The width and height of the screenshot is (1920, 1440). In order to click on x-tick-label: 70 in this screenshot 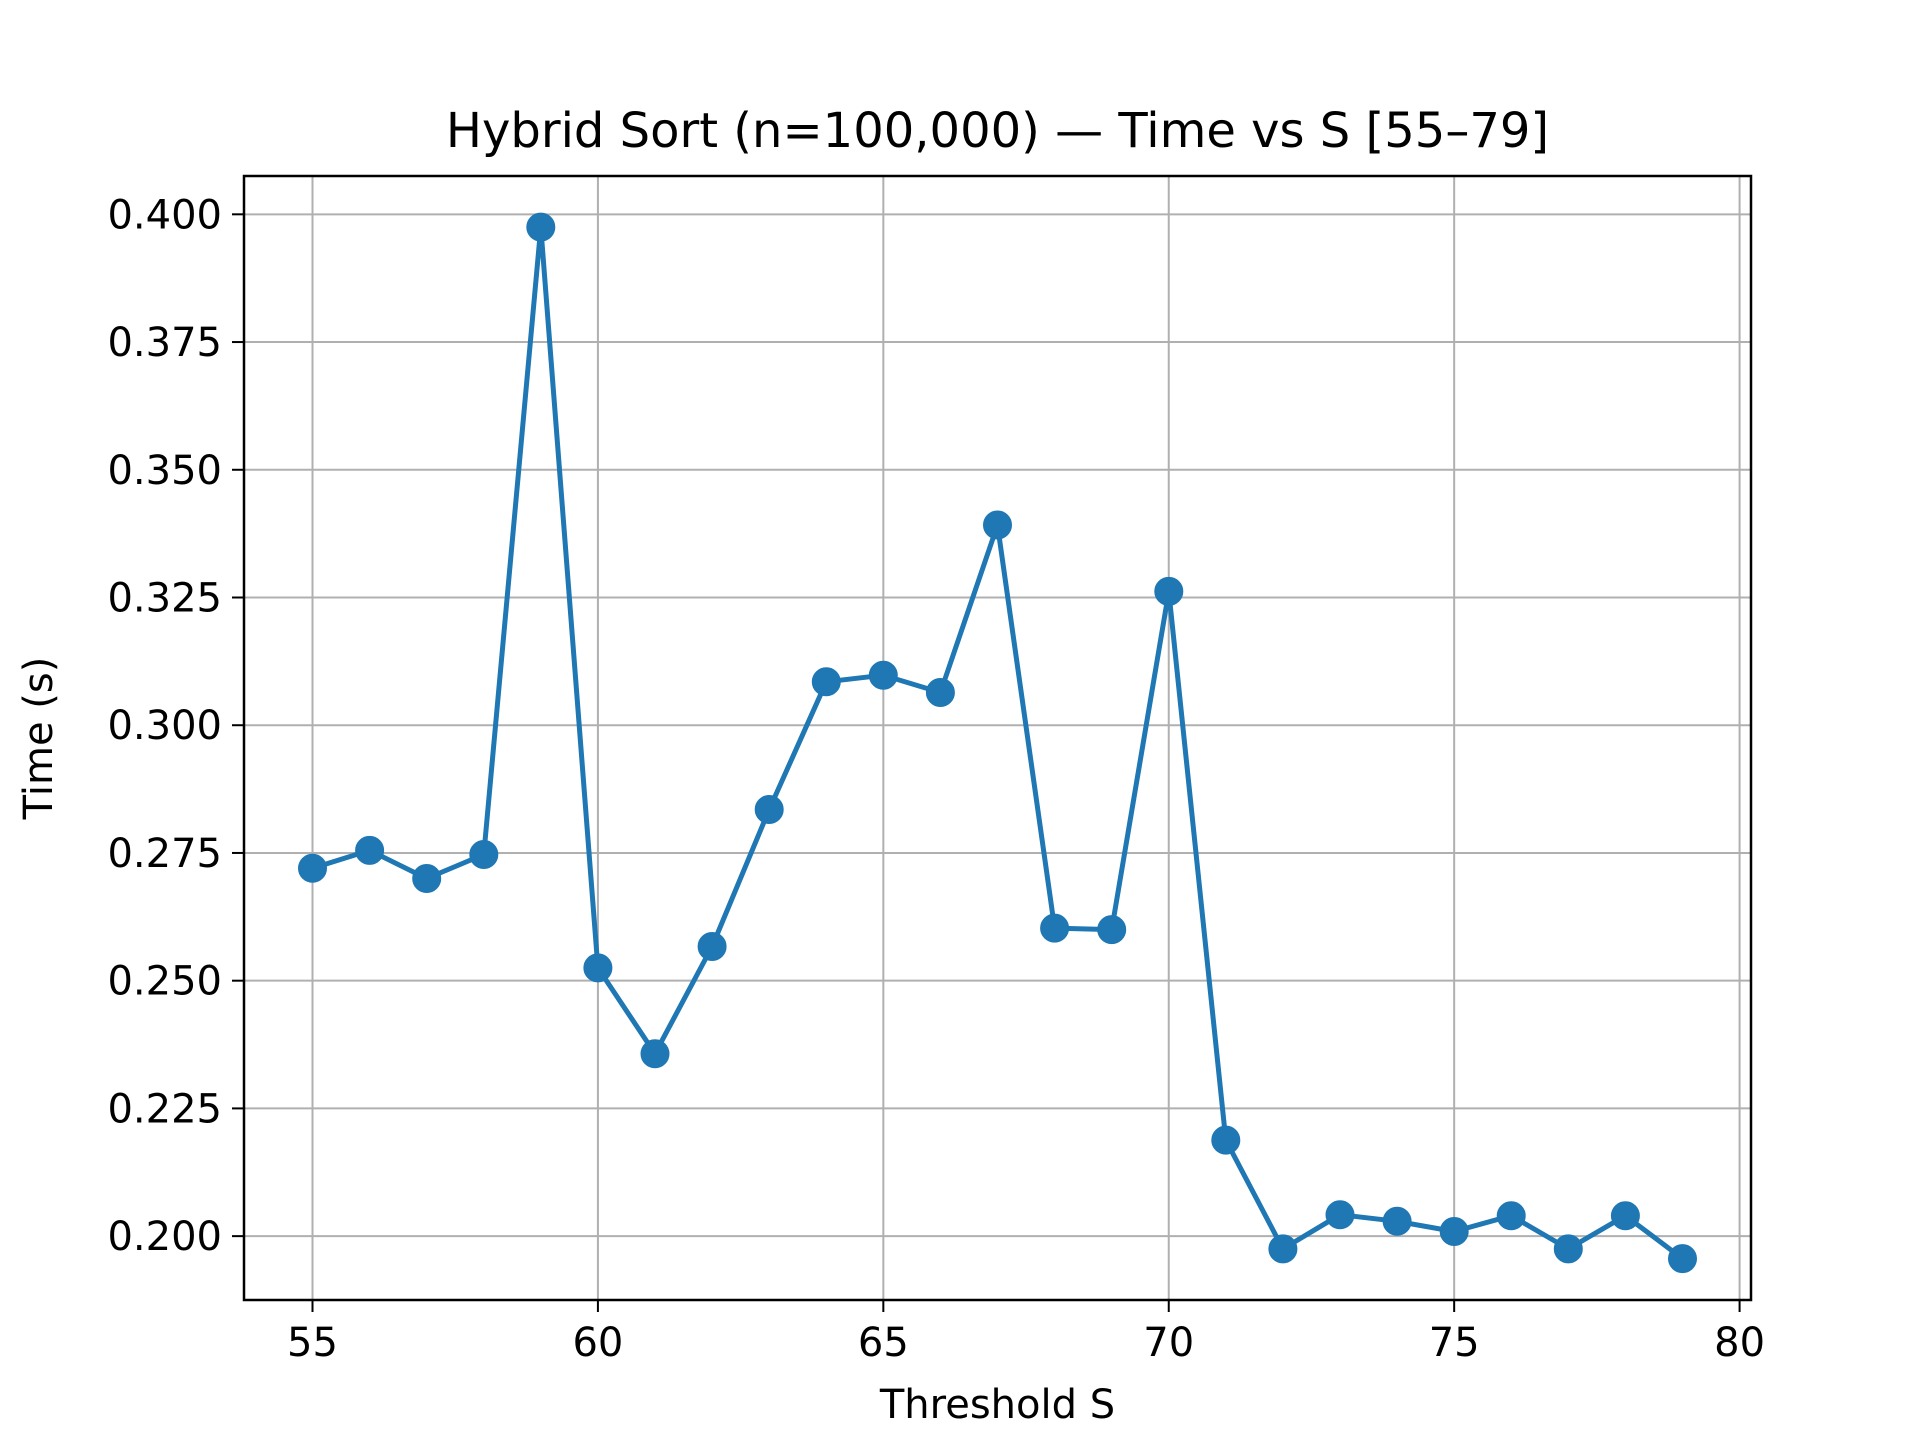, I will do `click(1168, 1343)`.